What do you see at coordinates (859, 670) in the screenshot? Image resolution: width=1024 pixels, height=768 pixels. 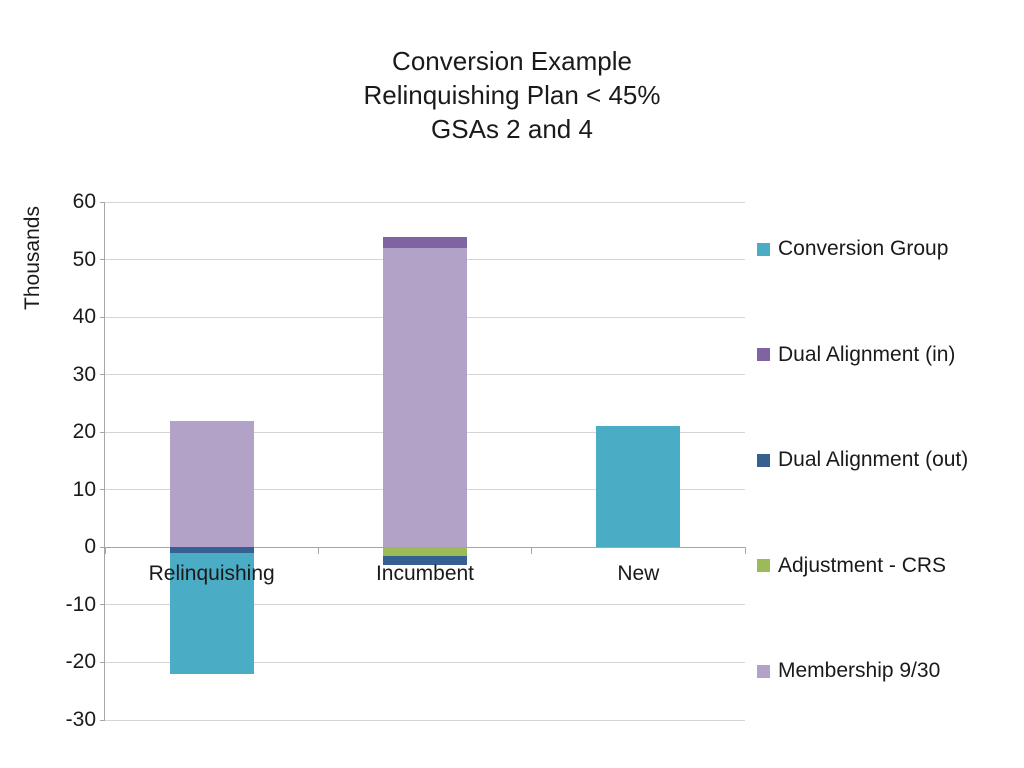 I see `legend-label: Membership 9/30` at bounding box center [859, 670].